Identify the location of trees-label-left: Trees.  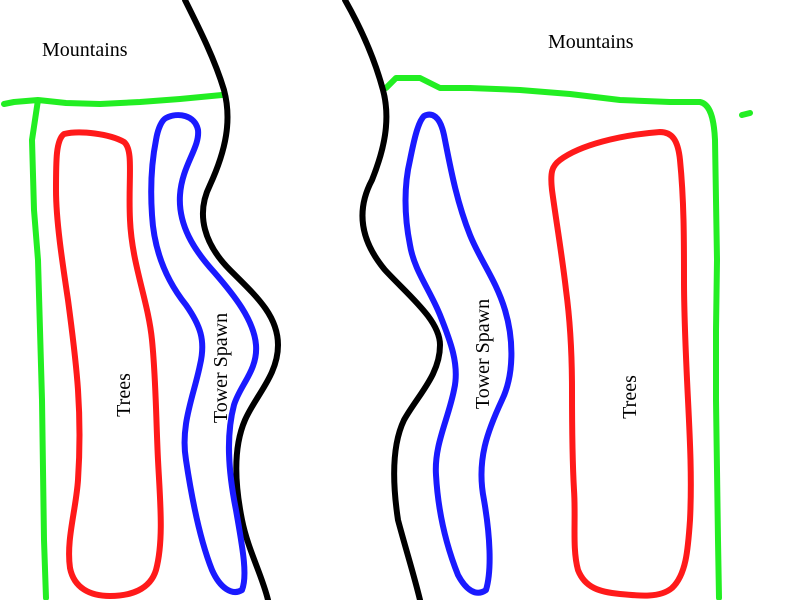
(124, 395).